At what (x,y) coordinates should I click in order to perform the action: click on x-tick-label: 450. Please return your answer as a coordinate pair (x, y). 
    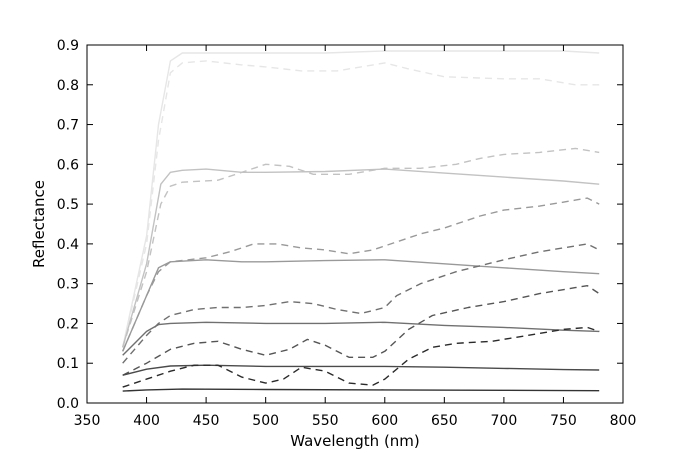
    Looking at the image, I should click on (206, 421).